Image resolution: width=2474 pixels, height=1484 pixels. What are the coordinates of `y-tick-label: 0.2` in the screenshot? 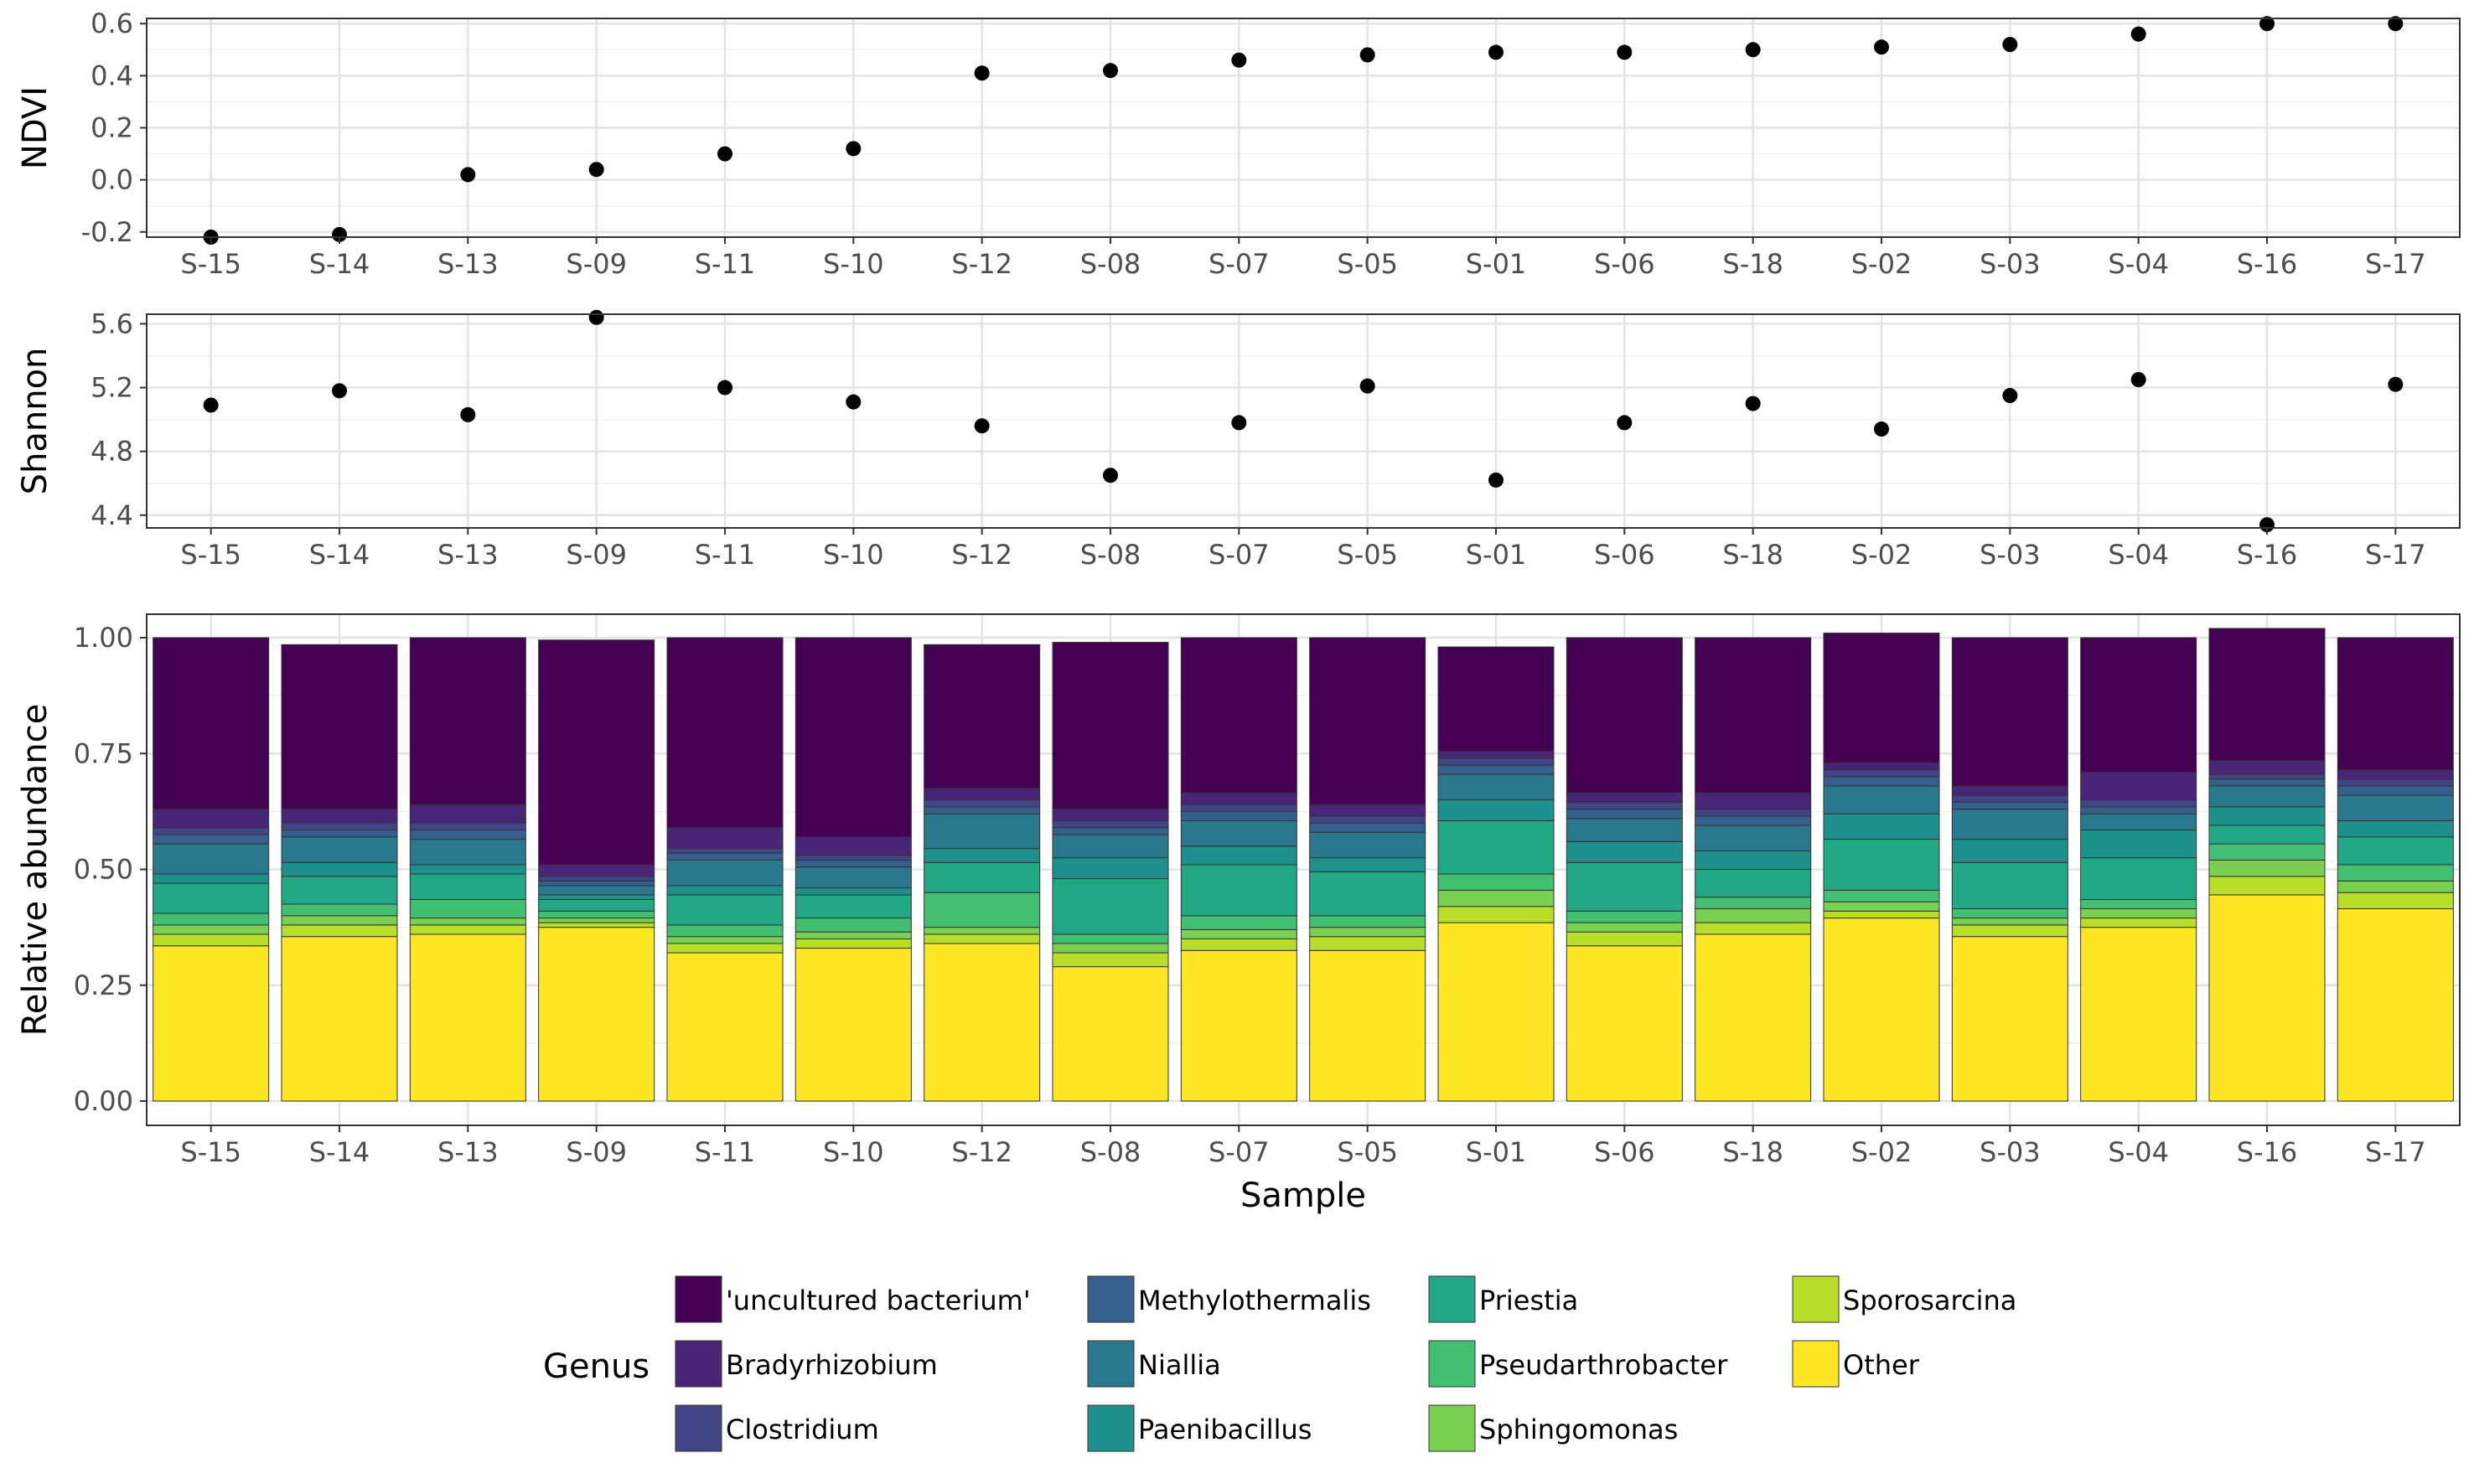 It's located at (112, 128).